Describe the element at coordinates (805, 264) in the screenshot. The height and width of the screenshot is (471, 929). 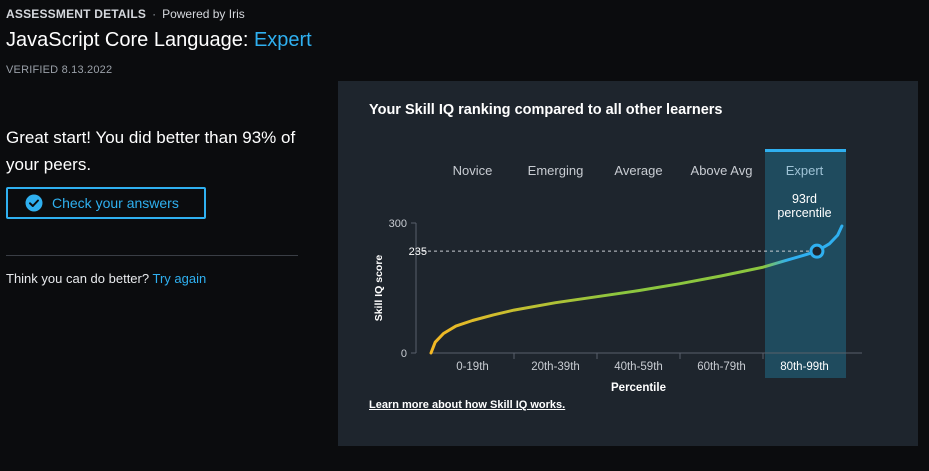
I see `highlight-band` at that location.